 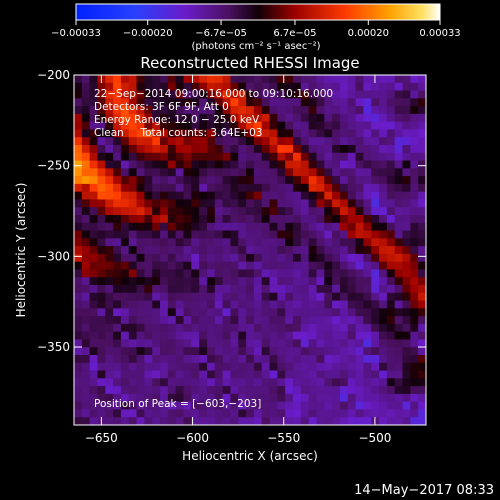 What do you see at coordinates (258, 12) in the screenshot?
I see `colorbar` at bounding box center [258, 12].